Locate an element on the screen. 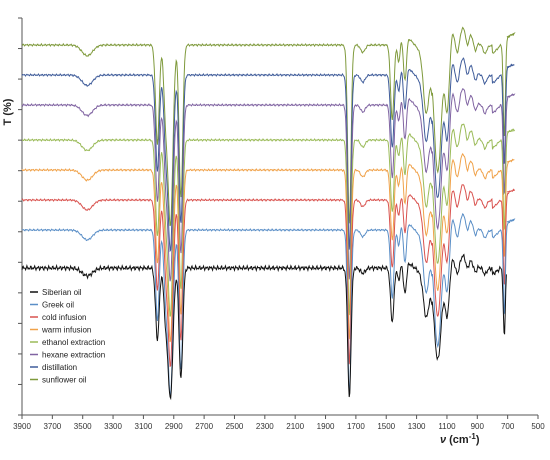 The width and height of the screenshot is (550, 460). x-tick-label: 2100 is located at coordinates (295, 426).